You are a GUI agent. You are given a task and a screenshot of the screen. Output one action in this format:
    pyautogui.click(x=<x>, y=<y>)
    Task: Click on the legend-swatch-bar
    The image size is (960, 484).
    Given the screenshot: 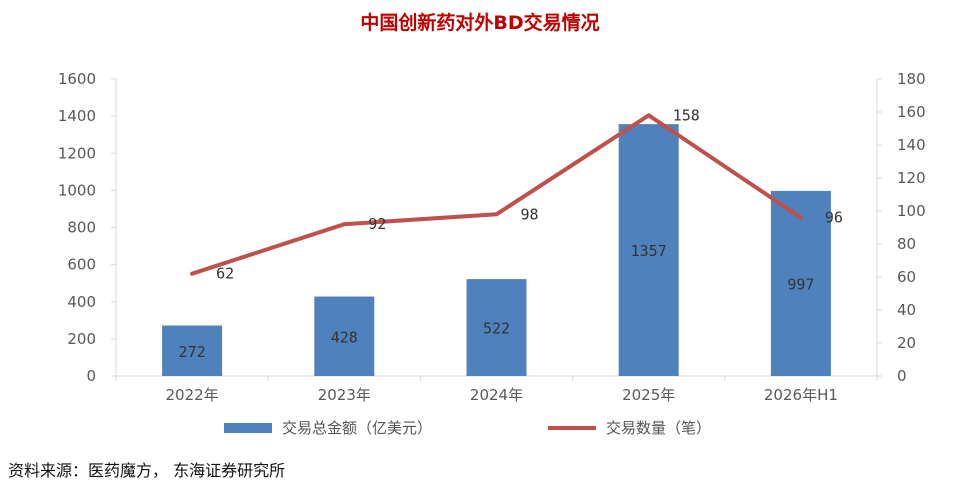 What is the action you would take?
    pyautogui.click(x=248, y=427)
    